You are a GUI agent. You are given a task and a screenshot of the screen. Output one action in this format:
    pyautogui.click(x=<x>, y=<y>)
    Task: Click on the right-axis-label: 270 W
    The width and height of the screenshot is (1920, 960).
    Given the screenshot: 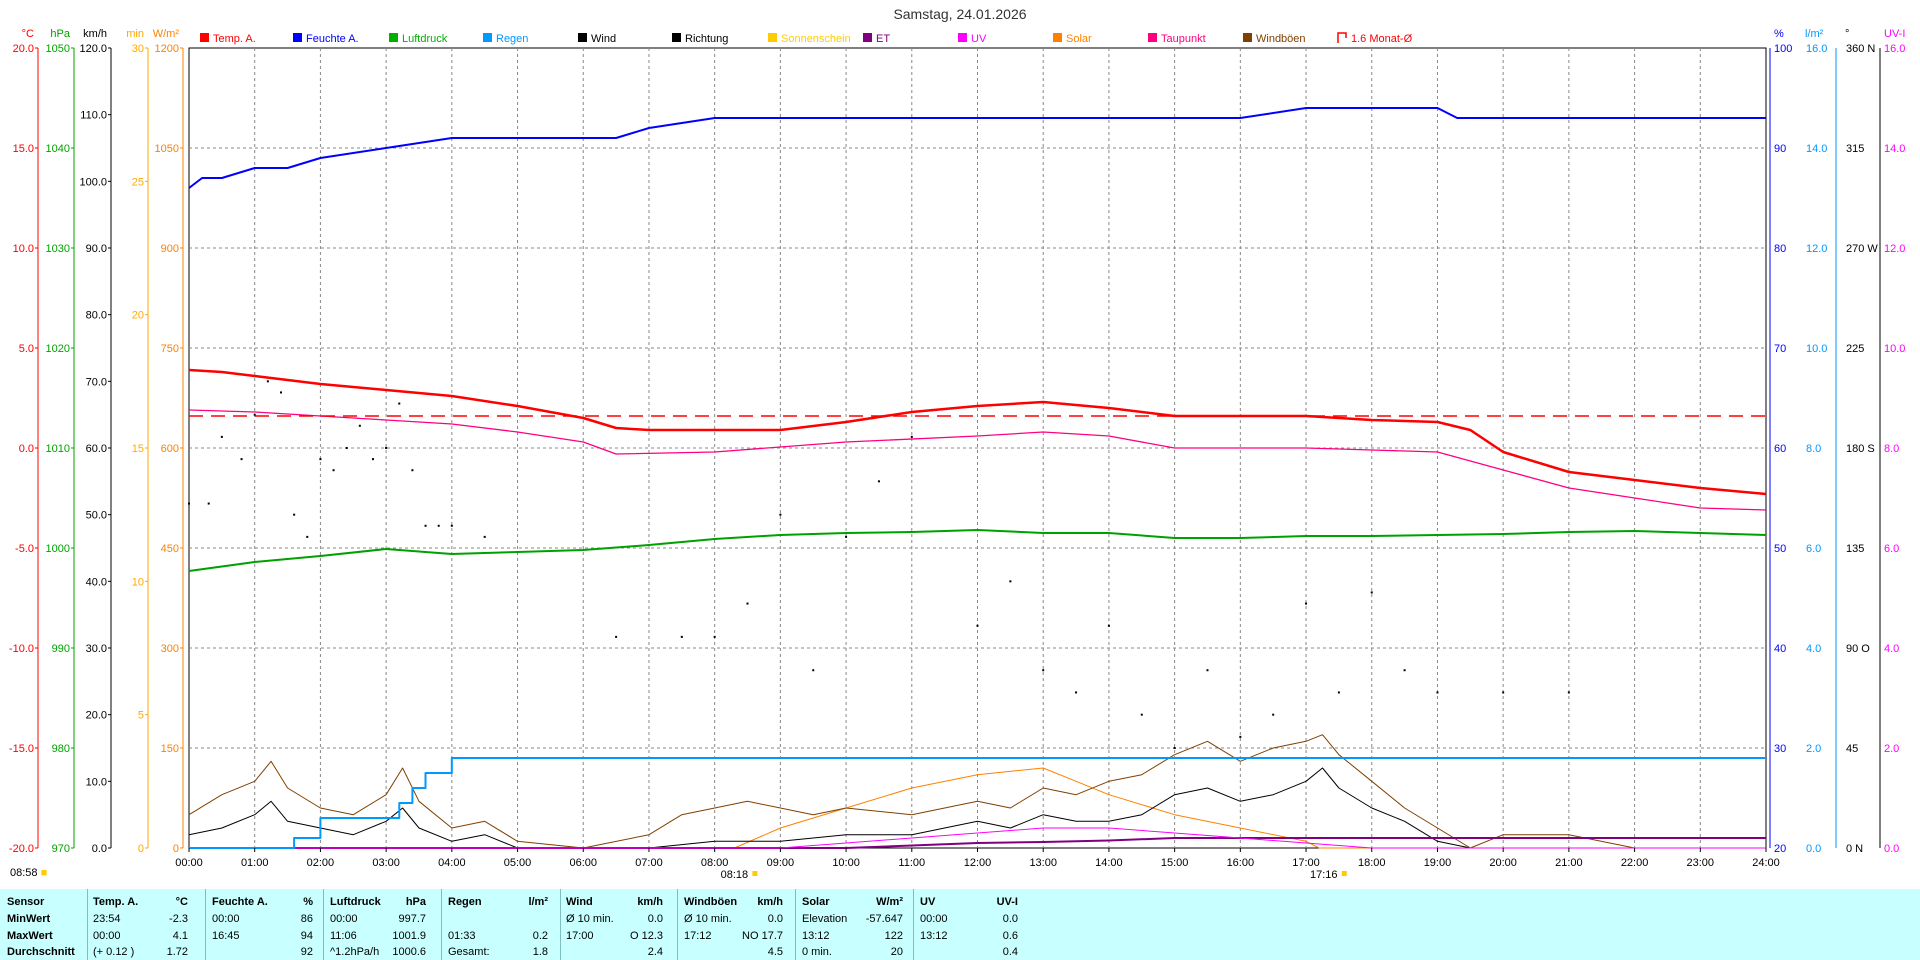 What is the action you would take?
    pyautogui.click(x=1862, y=249)
    